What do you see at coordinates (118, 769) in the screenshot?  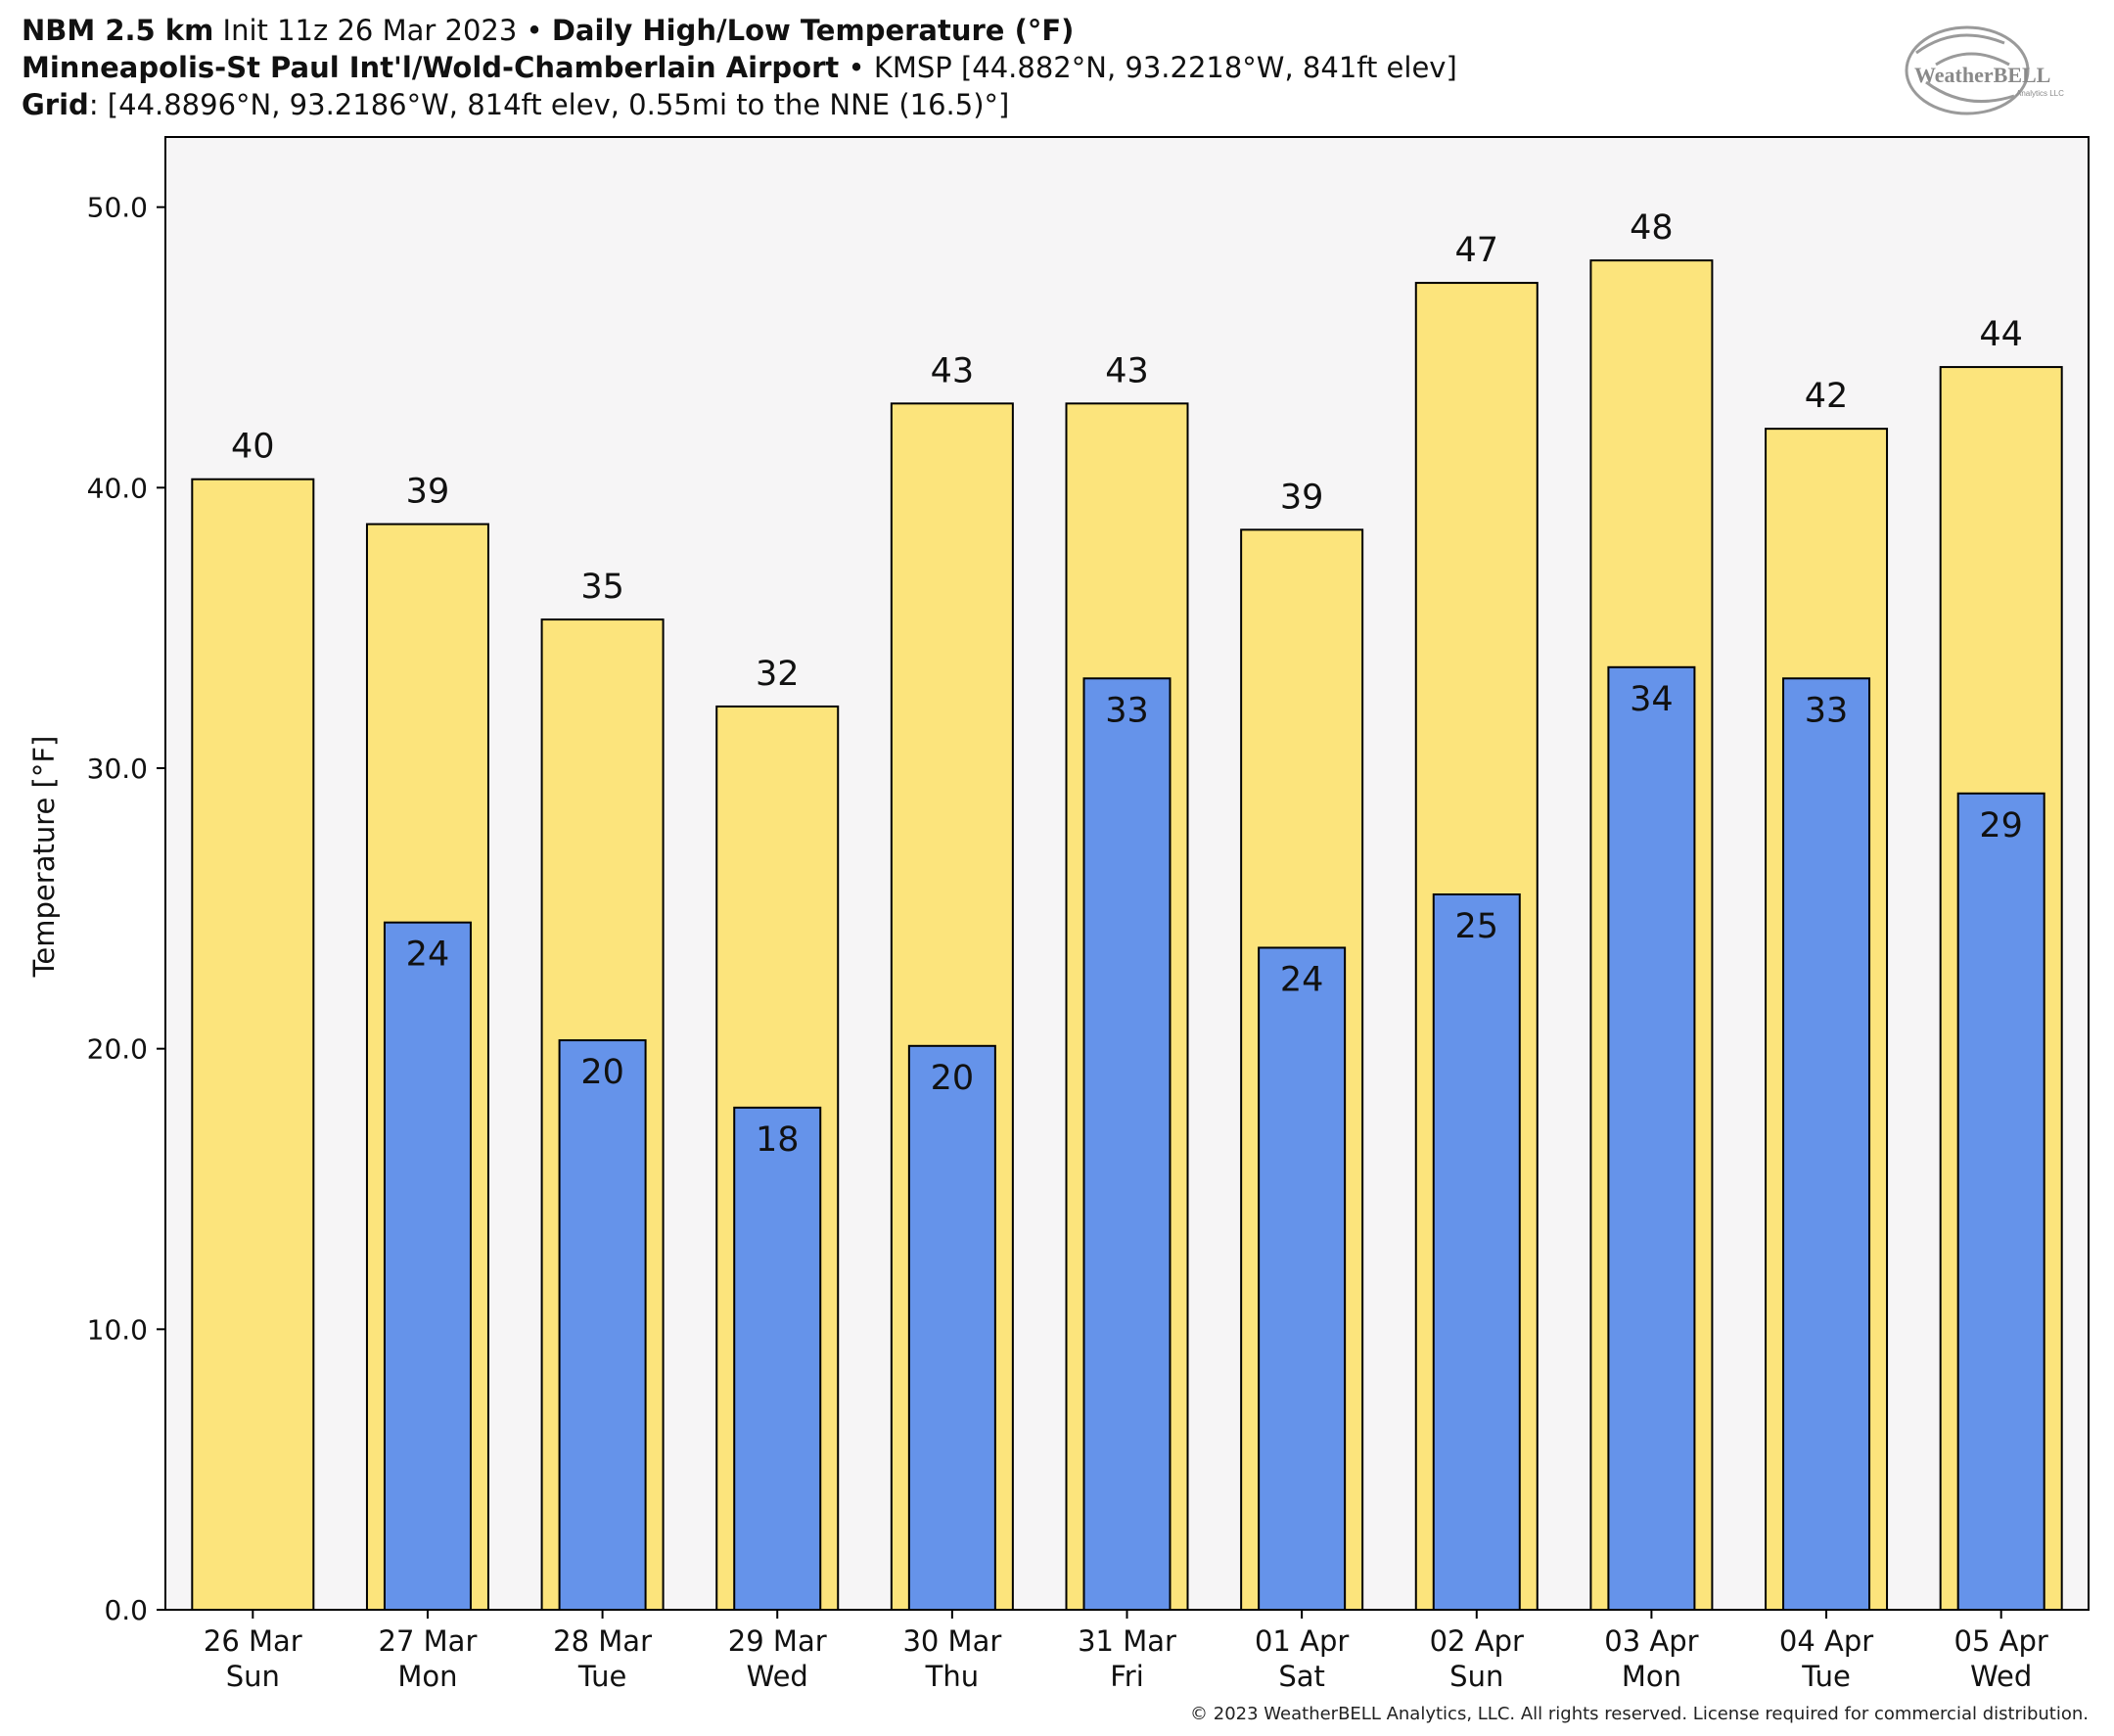 I see `y-tick-label: 30.0` at bounding box center [118, 769].